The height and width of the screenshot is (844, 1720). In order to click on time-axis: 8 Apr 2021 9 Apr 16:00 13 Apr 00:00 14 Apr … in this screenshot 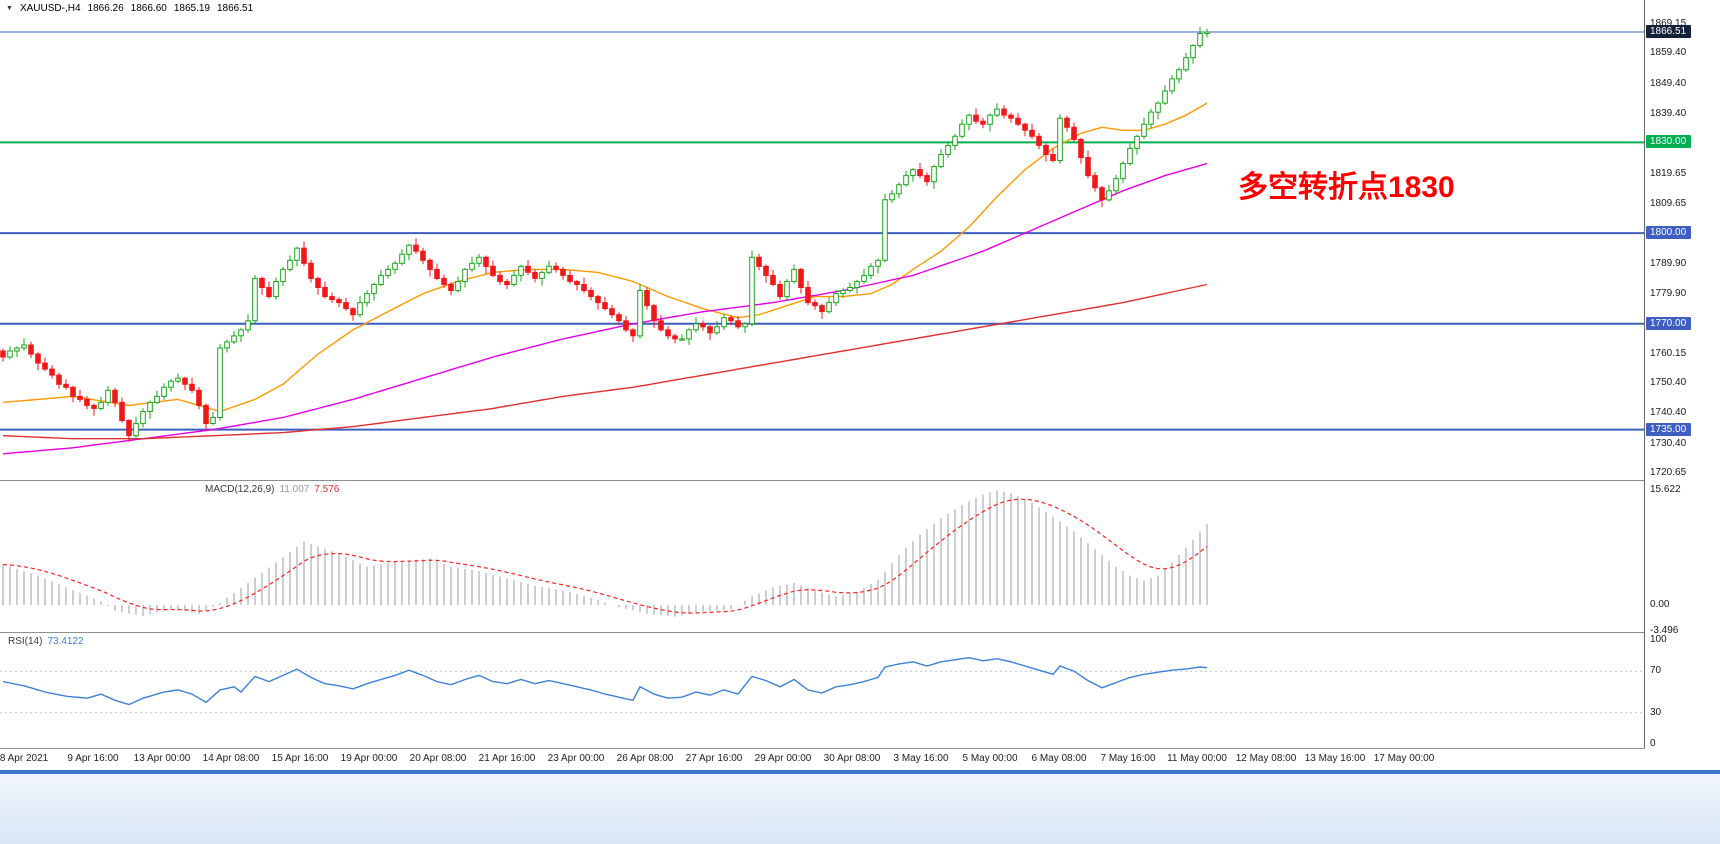, I will do `click(860, 759)`.